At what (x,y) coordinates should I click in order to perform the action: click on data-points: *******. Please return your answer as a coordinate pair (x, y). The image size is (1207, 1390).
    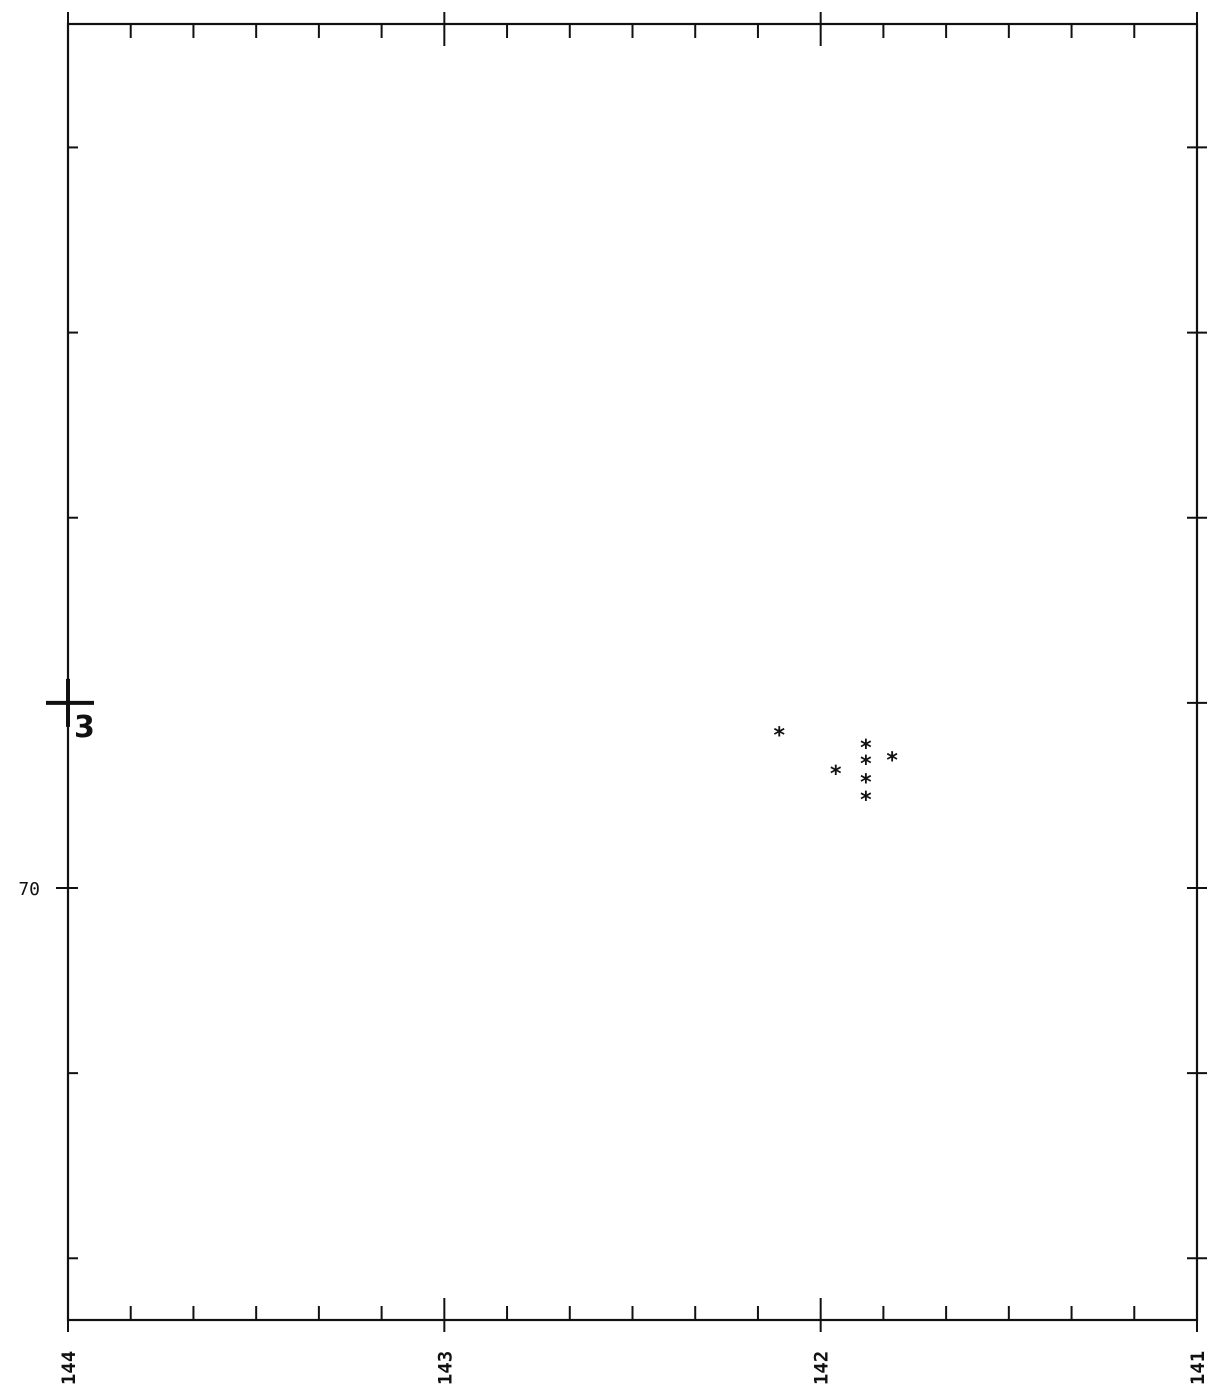
    Looking at the image, I should click on (836, 768).